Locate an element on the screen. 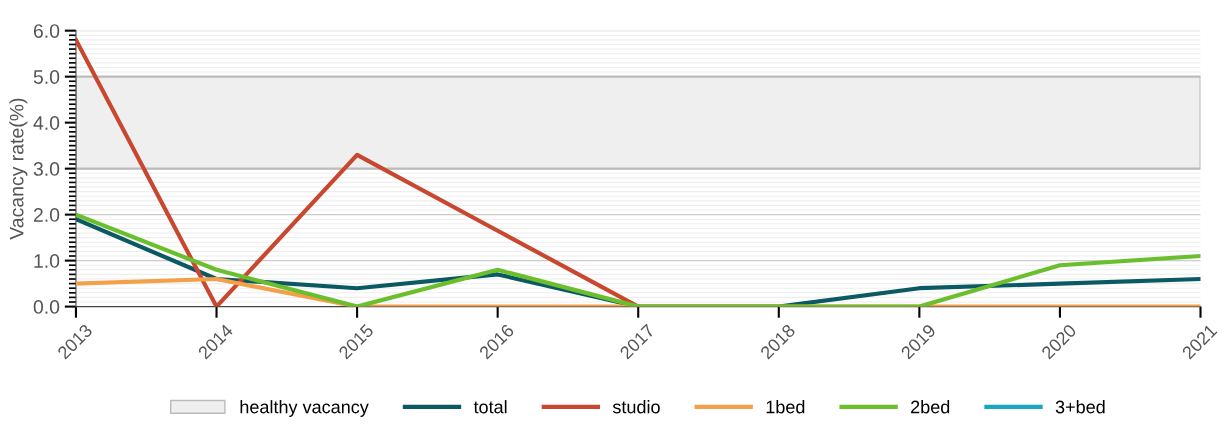 The image size is (1225, 438). y-tick-label: 1.0 is located at coordinates (47, 261).